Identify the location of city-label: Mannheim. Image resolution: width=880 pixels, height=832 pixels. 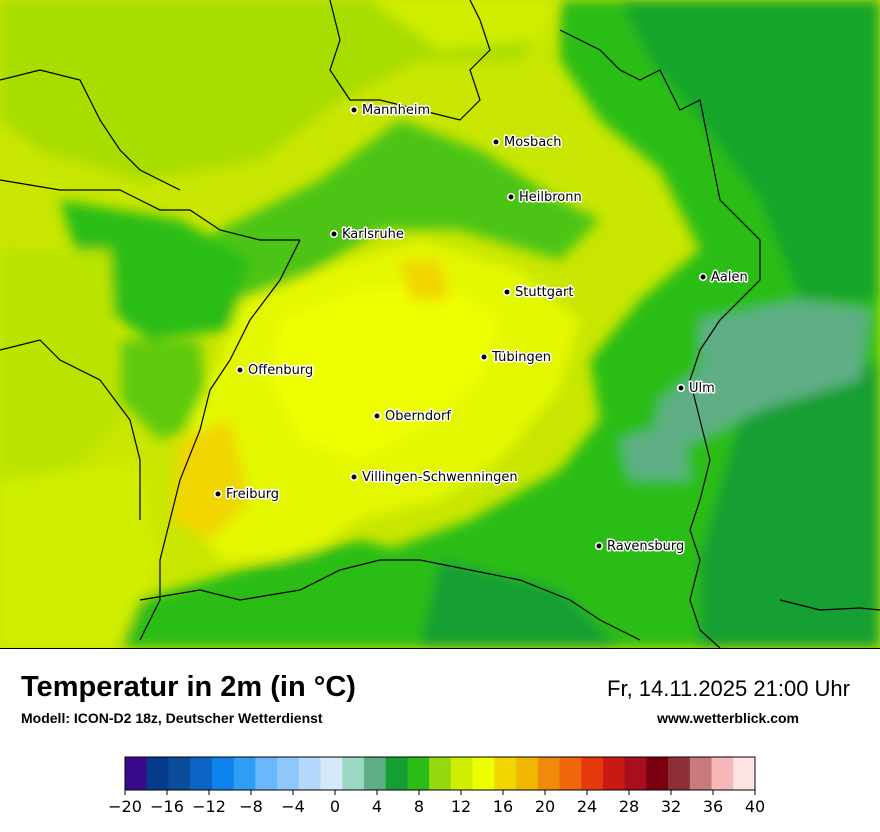
(396, 110).